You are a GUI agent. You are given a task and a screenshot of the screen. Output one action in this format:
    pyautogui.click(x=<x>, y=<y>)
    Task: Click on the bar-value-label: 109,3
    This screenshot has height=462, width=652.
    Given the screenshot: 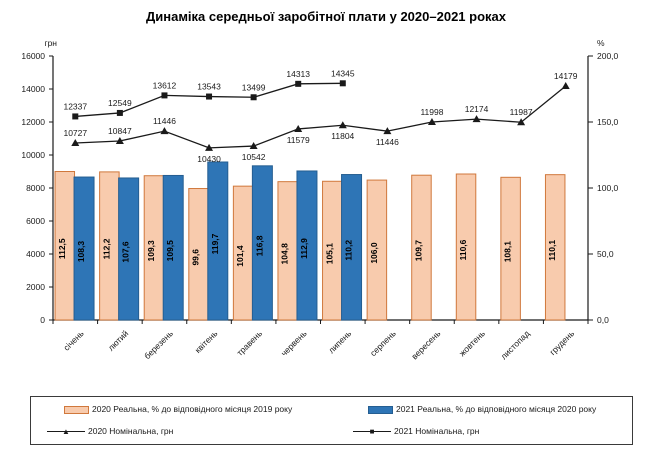 What is the action you would take?
    pyautogui.click(x=151, y=251)
    